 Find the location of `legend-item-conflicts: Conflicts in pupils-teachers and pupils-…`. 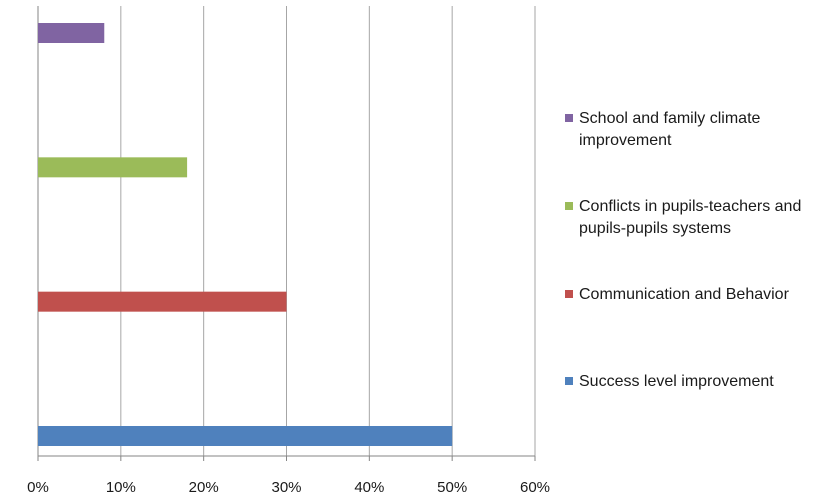

legend-item-conflicts: Conflicts in pupils-teachers and pupils-… is located at coordinates (700, 218).